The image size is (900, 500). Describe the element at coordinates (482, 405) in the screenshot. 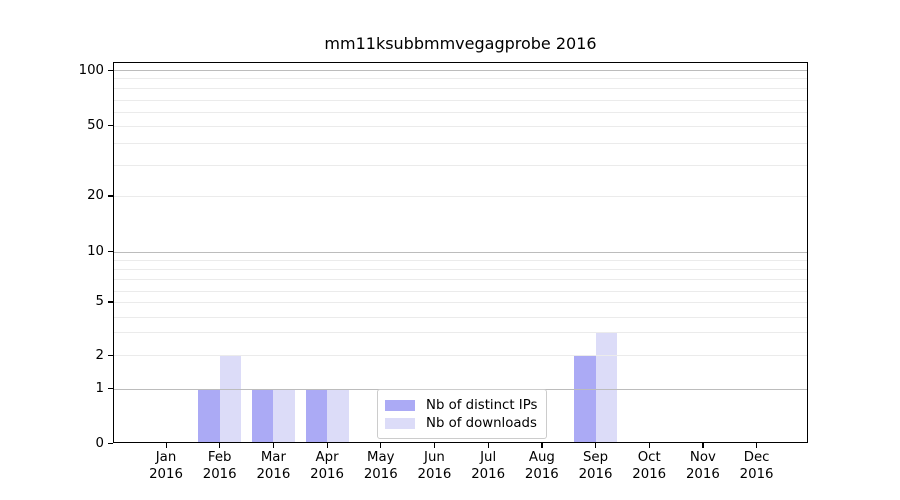

I see `legend-label-distinct-ips: Nb of distinct IPs` at that location.